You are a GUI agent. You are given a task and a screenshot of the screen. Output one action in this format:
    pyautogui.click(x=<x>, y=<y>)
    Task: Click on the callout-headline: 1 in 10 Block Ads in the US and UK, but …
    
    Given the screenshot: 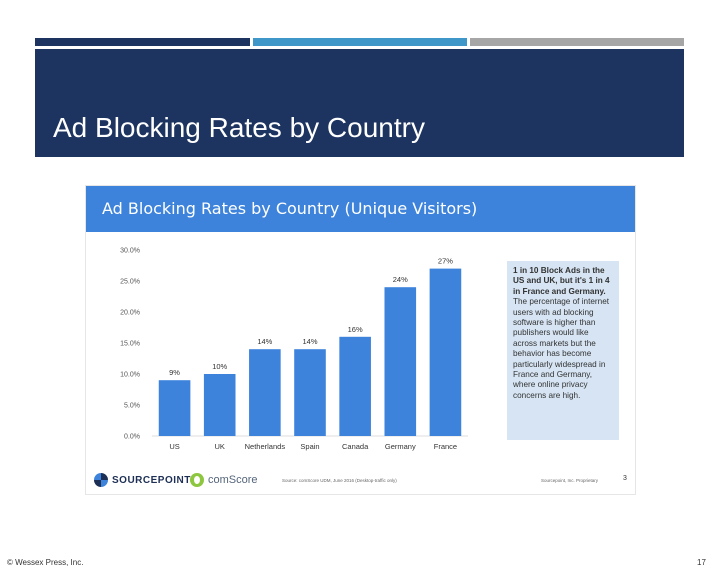 What is the action you would take?
    pyautogui.click(x=561, y=281)
    